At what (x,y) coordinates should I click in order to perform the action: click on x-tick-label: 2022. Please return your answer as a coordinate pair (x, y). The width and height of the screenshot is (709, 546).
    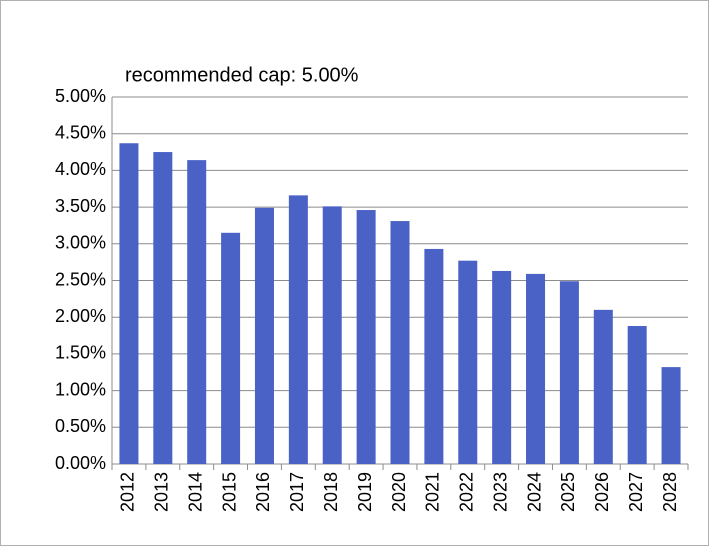
    Looking at the image, I should click on (467, 492).